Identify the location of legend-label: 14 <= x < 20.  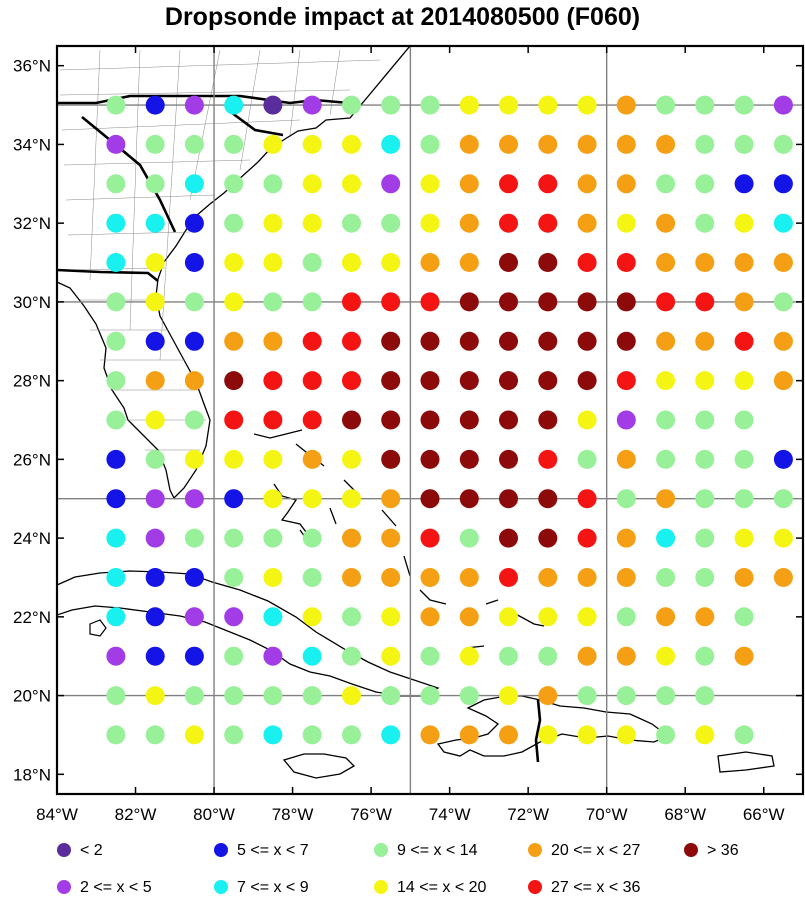
(442, 887).